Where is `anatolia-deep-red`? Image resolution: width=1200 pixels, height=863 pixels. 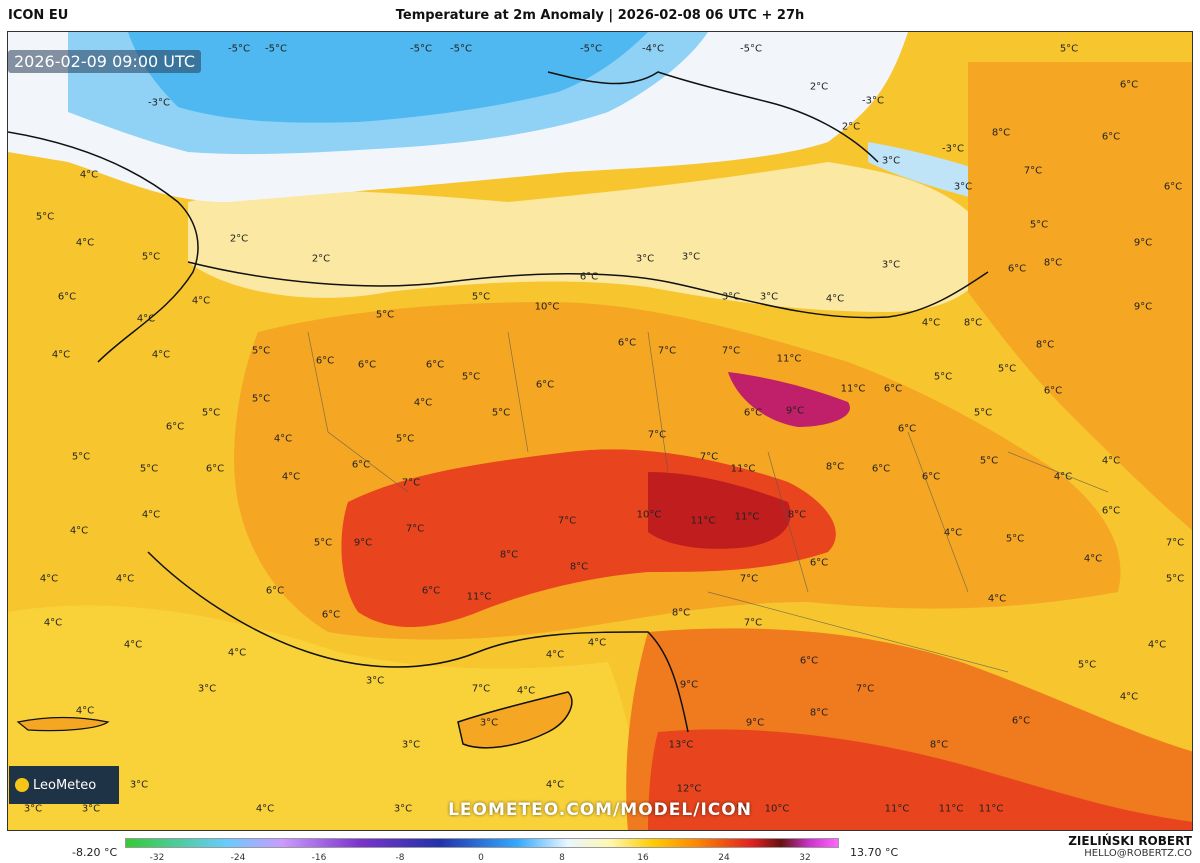
anatolia-deep-red is located at coordinates (719, 510).